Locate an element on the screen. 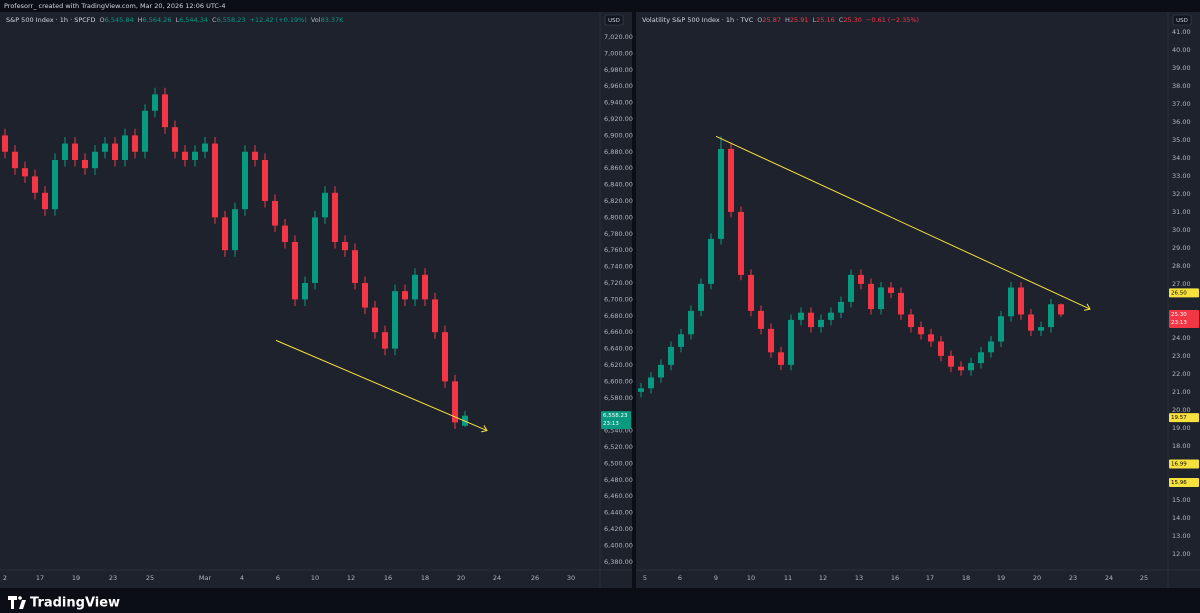 The width and height of the screenshot is (1200, 613). y-tick-label: 37.00 is located at coordinates (1181, 104).